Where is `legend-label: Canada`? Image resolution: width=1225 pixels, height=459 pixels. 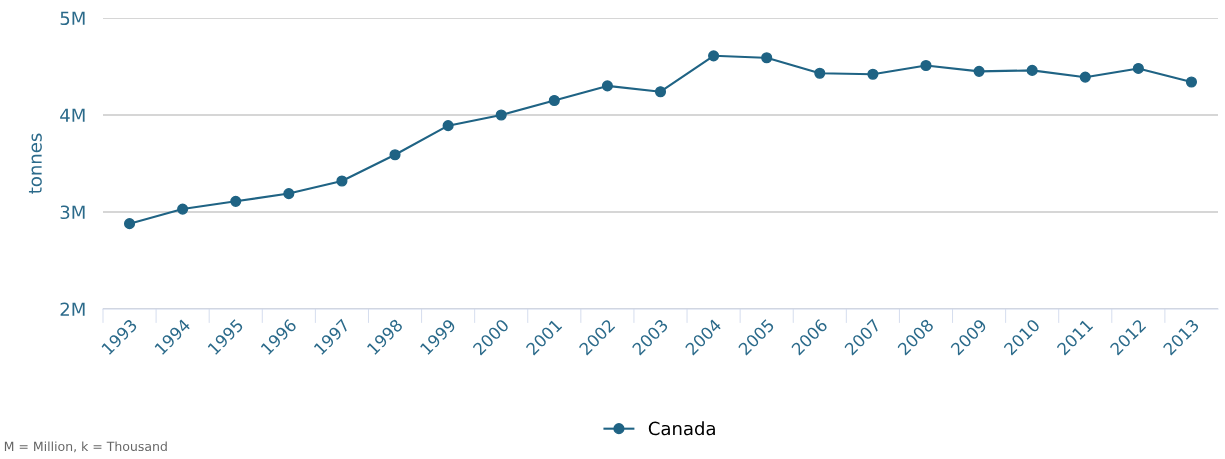 legend-label: Canada is located at coordinates (681, 428).